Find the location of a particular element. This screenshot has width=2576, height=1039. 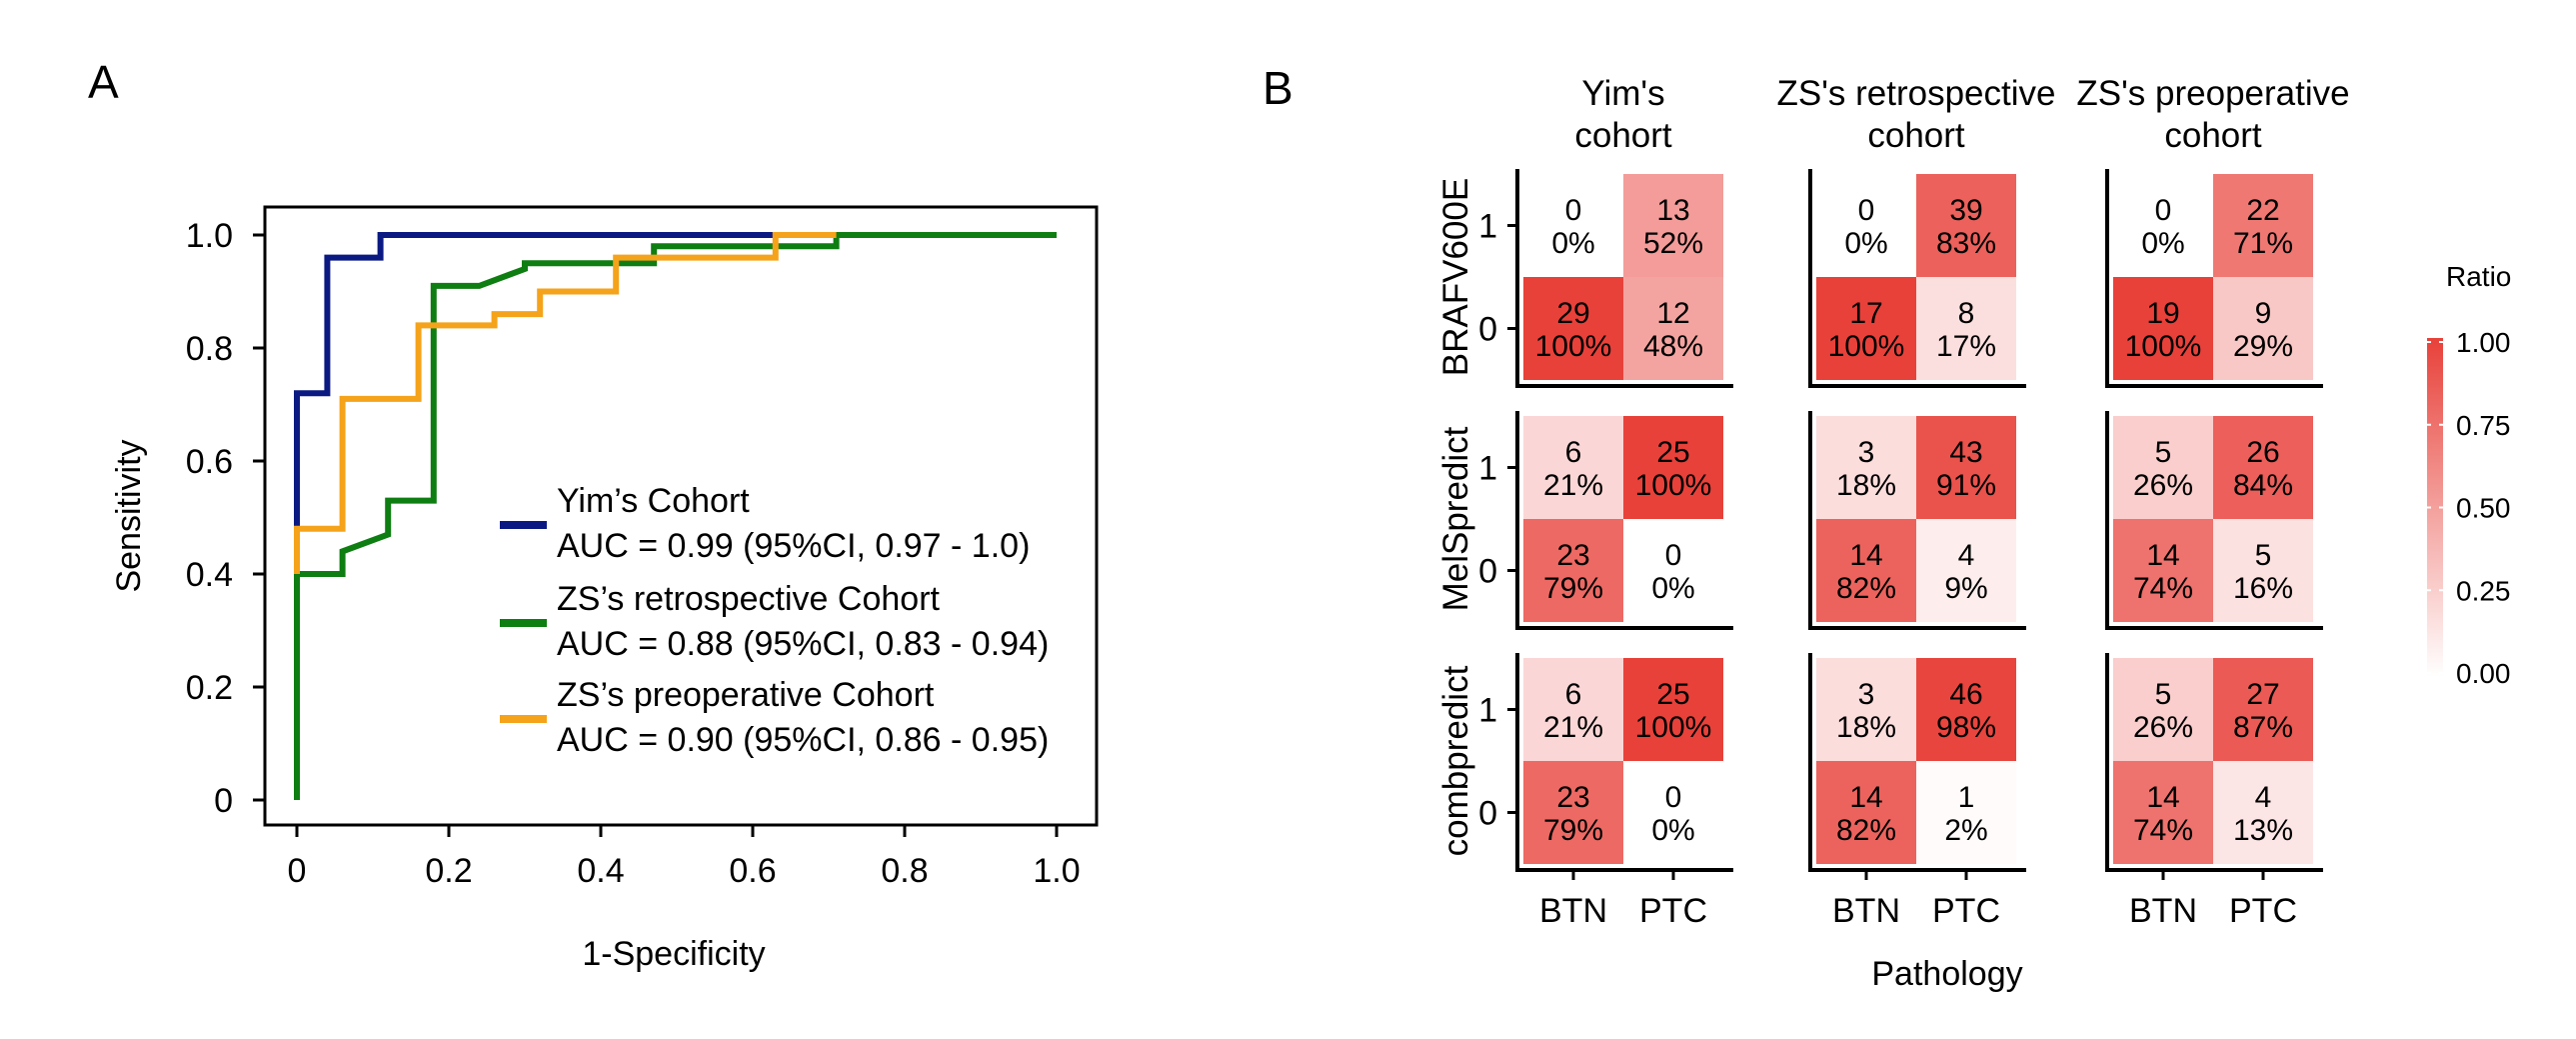

y-tick-label: 1.0 is located at coordinates (210, 236).